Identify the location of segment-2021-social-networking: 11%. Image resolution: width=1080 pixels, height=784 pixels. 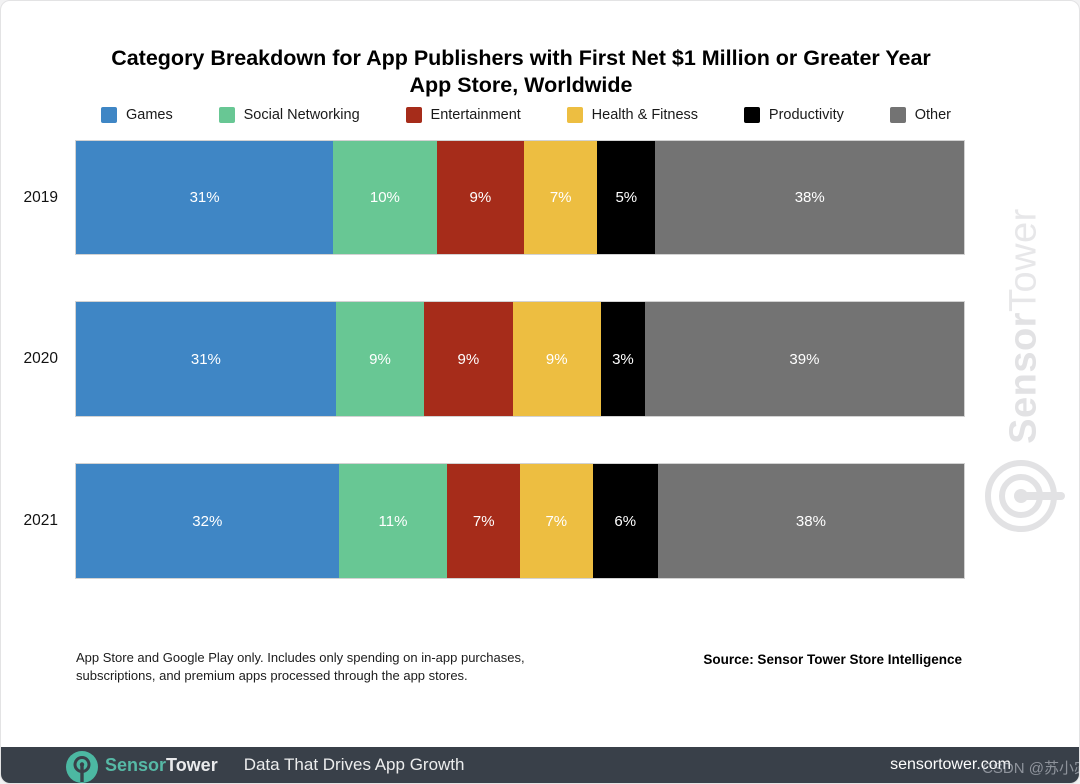
(393, 521).